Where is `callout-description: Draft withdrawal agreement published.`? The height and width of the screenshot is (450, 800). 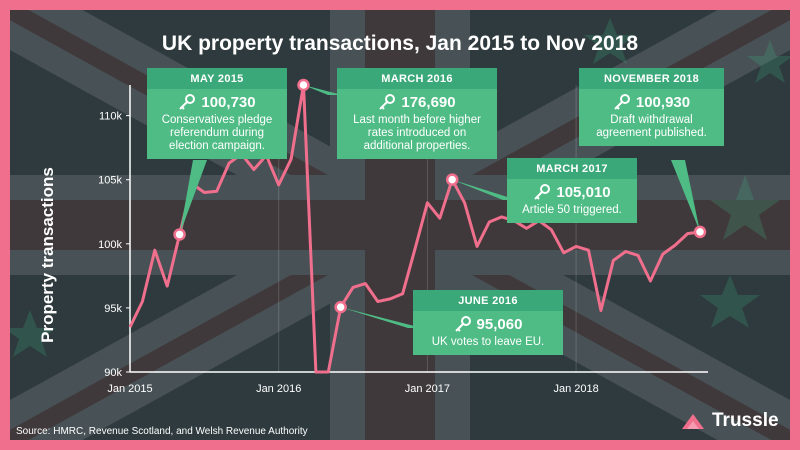 callout-description: Draft withdrawal agreement published. is located at coordinates (651, 126).